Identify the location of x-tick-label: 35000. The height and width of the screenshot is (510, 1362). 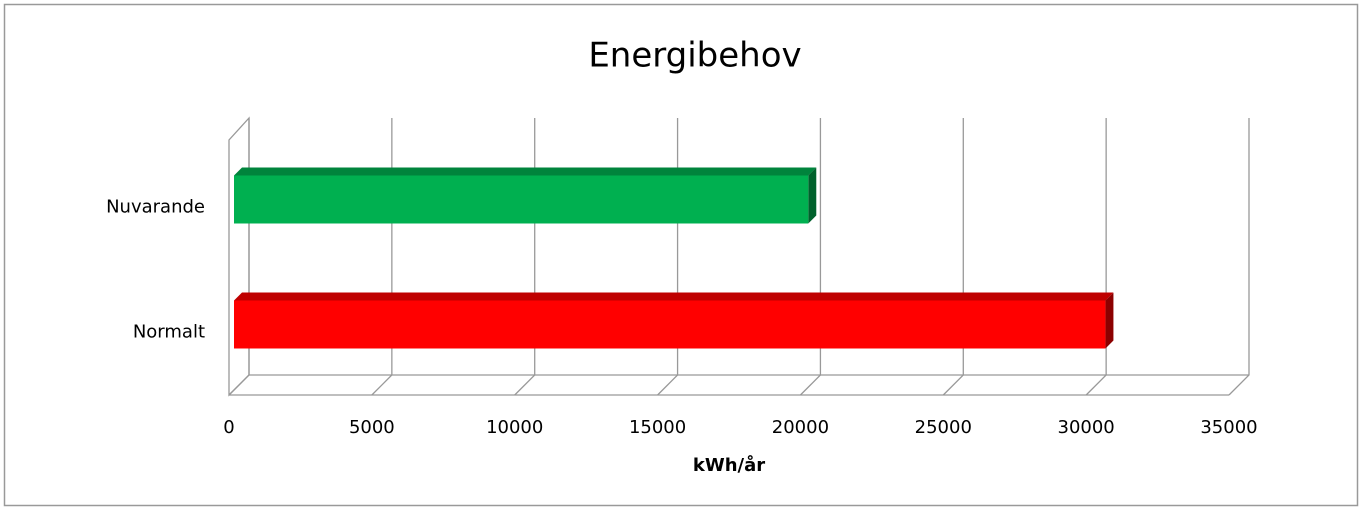
(1228, 427).